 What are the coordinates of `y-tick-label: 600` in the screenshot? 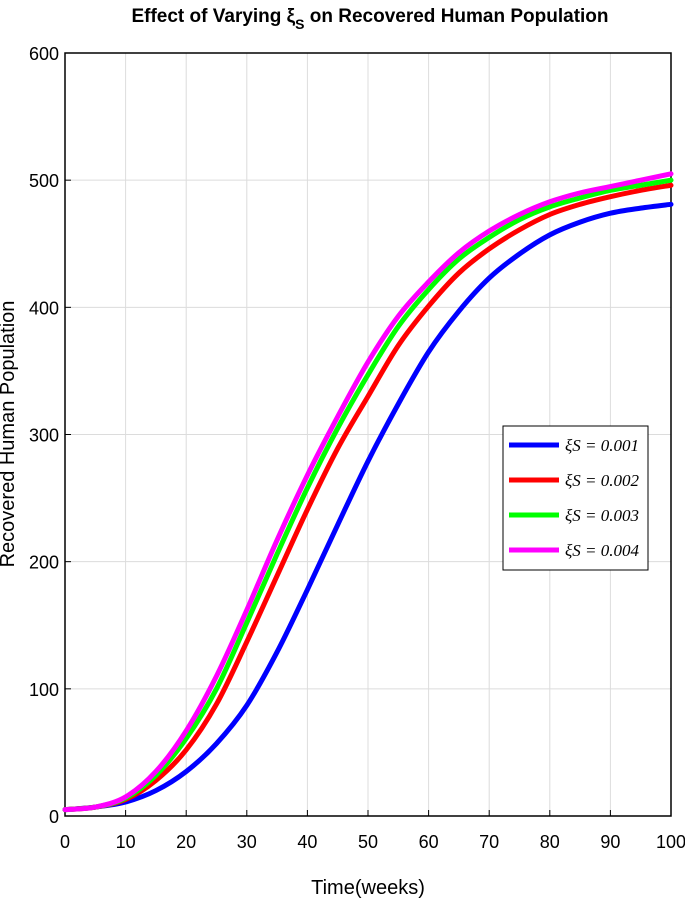 It's located at (44, 54).